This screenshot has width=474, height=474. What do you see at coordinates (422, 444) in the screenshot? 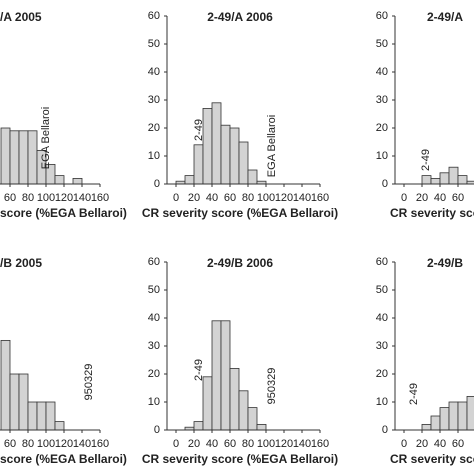
I see `x-tick-label: 20` at bounding box center [422, 444].